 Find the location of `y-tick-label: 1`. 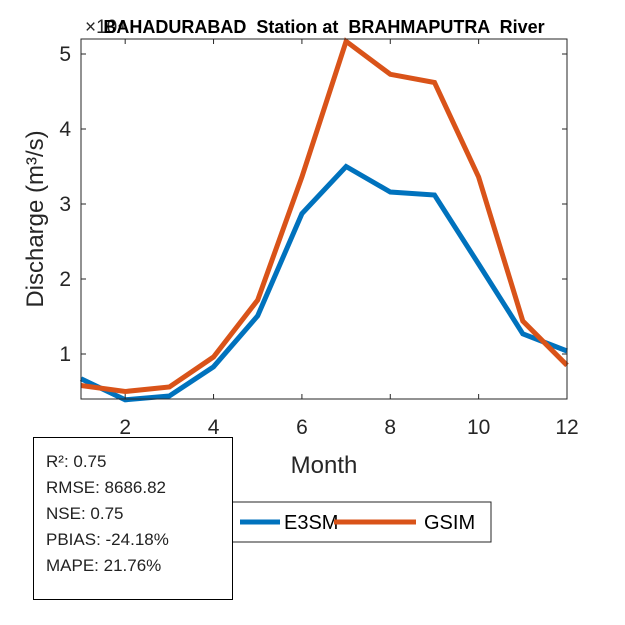

y-tick-label: 1 is located at coordinates (65, 354).